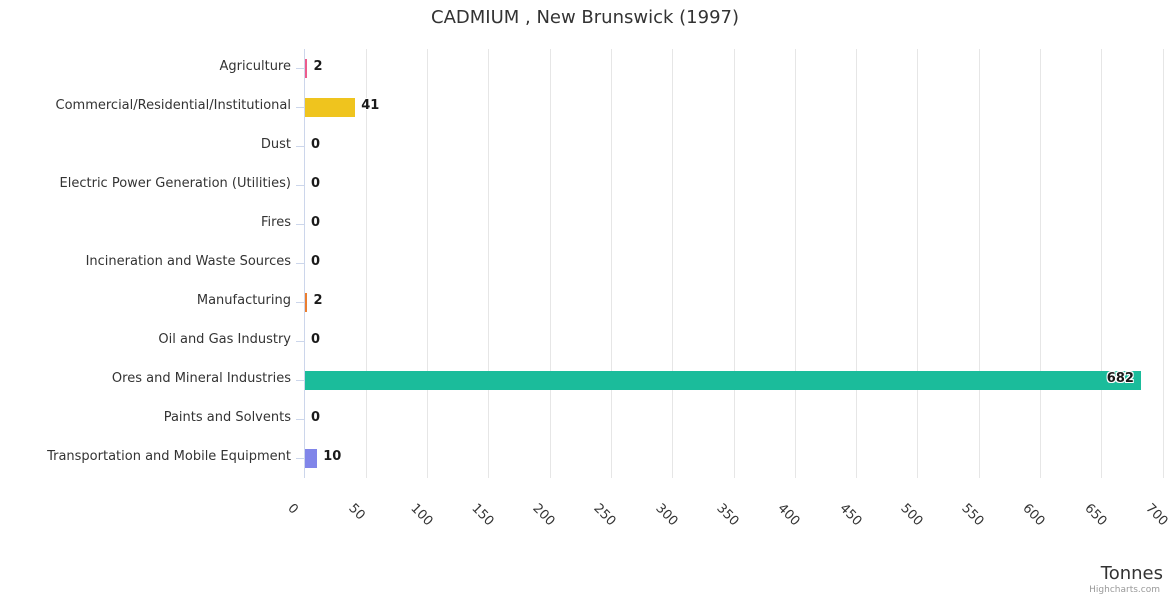 This screenshot has height=600, width=1170. Describe the element at coordinates (911, 514) in the screenshot. I see `x-axis-tick-label: 500` at that location.